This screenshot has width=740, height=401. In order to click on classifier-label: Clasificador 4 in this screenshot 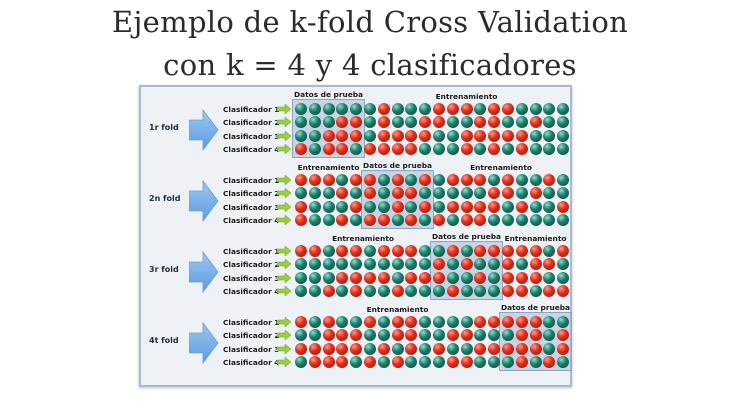, I will do `click(251, 362)`.